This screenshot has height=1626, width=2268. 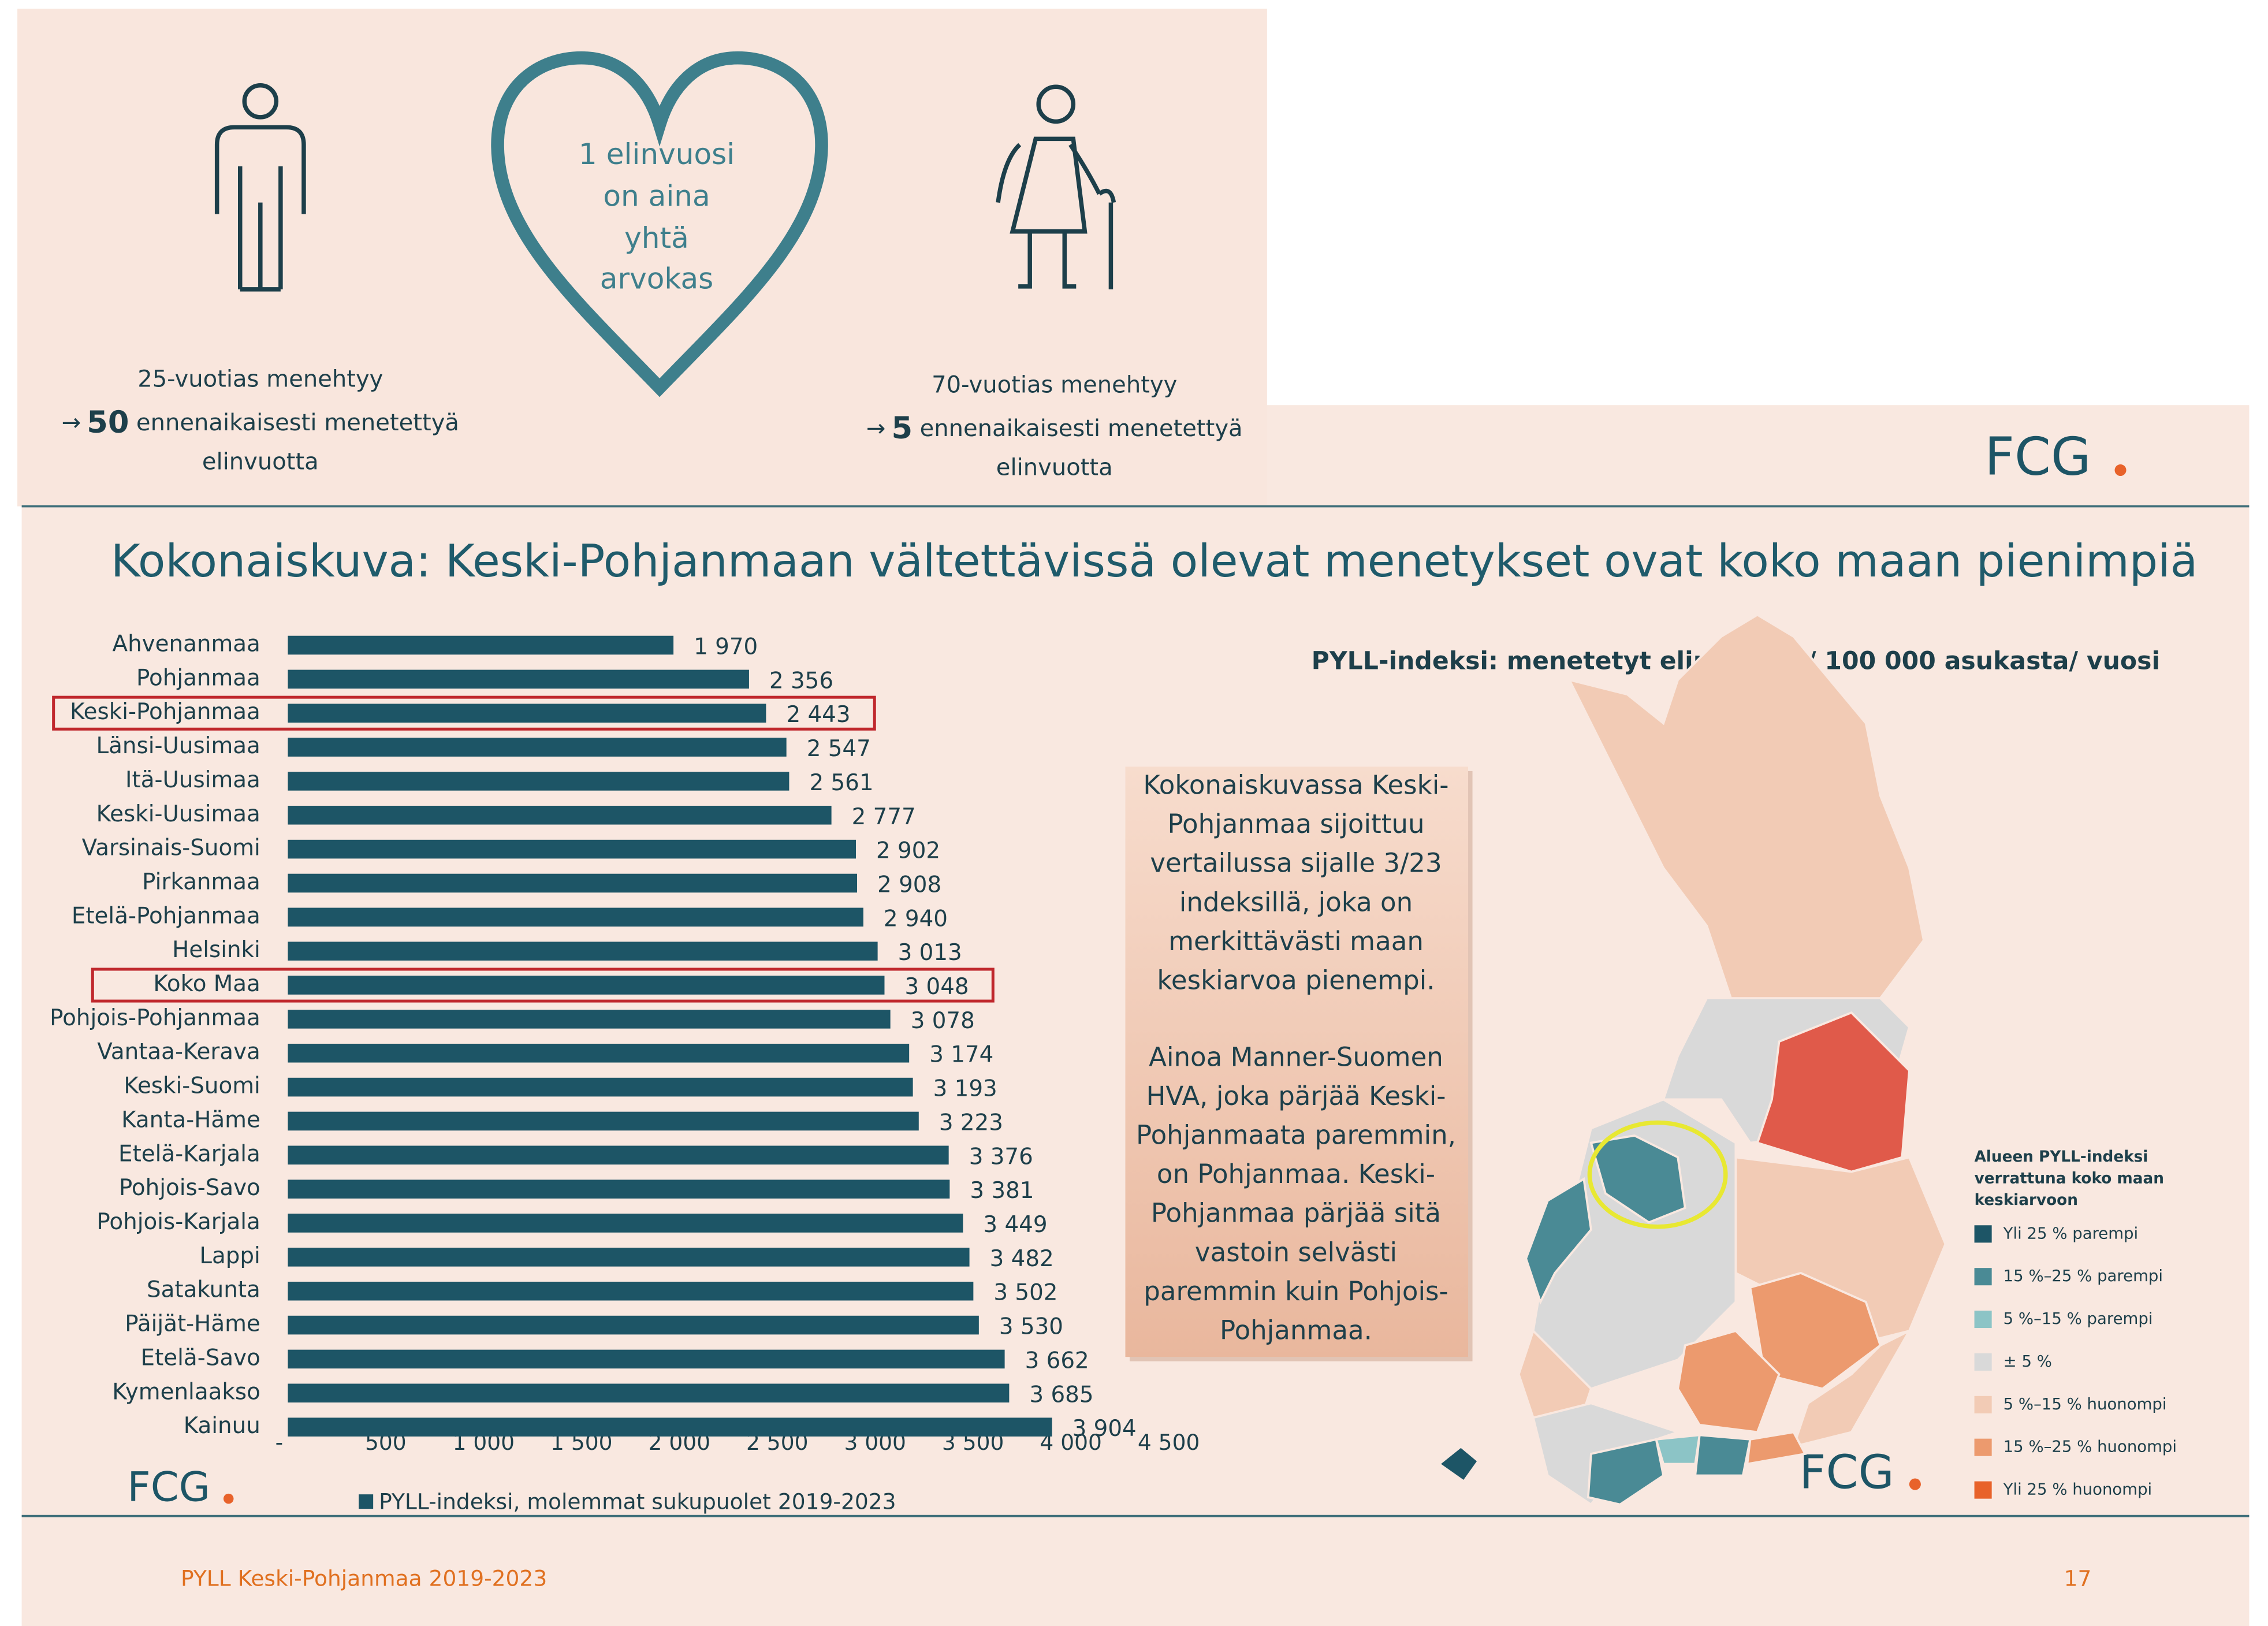 I want to click on value-label: 3 223, so click(x=971, y=1123).